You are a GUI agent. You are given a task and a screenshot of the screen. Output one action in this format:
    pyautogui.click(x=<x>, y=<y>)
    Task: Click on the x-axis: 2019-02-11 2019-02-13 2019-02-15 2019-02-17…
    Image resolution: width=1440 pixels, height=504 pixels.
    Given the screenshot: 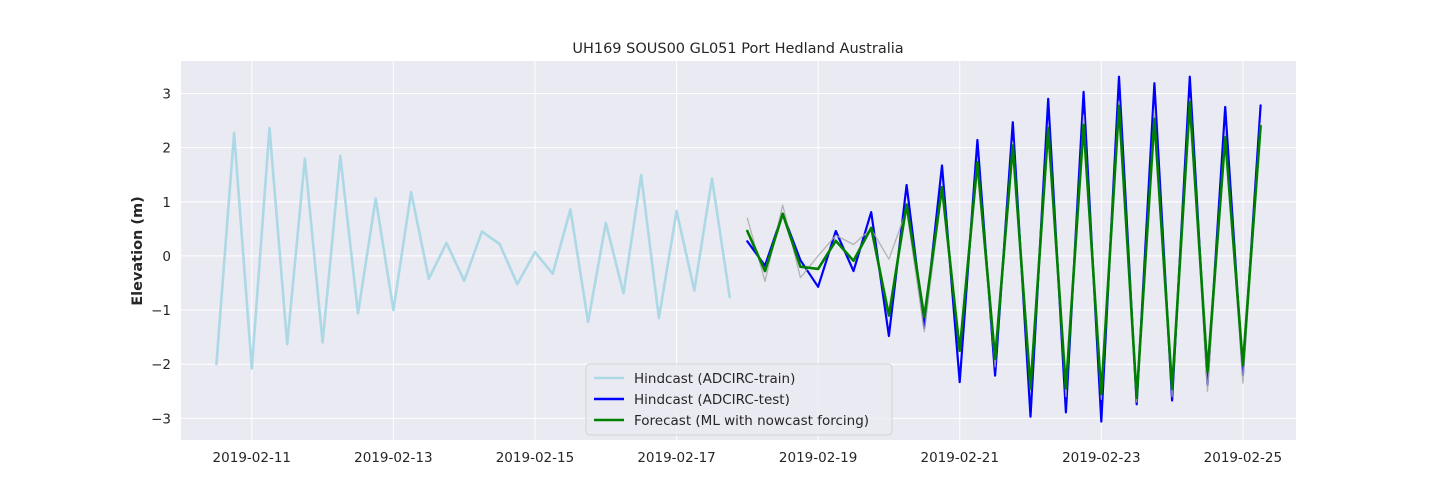 What is the action you would take?
    pyautogui.click(x=748, y=458)
    